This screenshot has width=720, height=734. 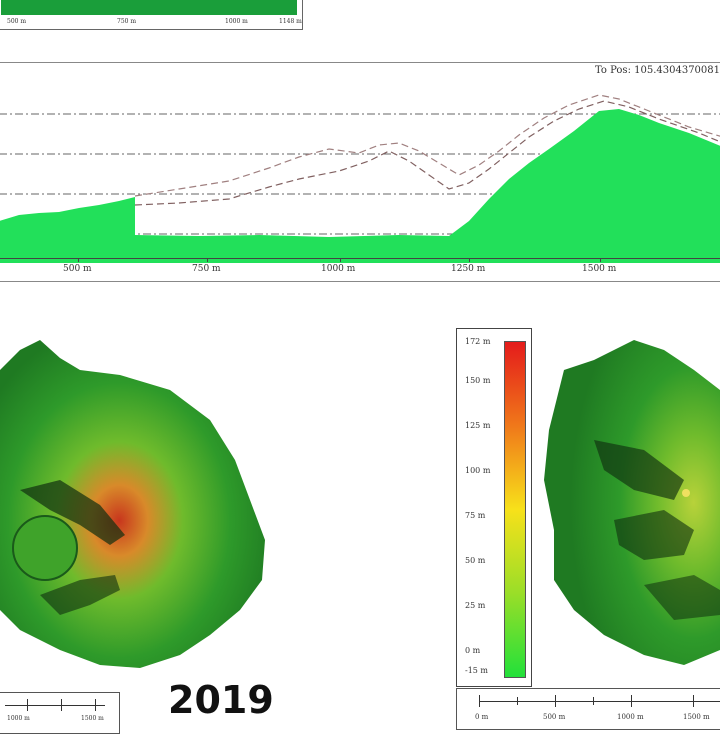 What do you see at coordinates (360, 258) in the screenshot?
I see `x-axis-line` at bounding box center [360, 258].